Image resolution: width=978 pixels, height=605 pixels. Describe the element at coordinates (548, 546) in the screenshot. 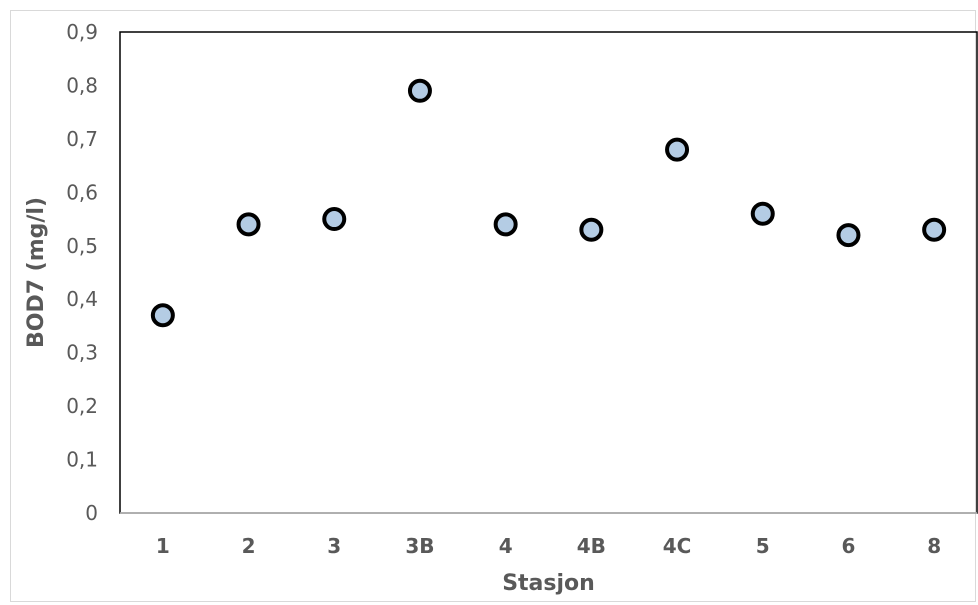

I see `x-axis-ticks: 1 2 3 3B 4 4B 4C 5 6 8` at that location.